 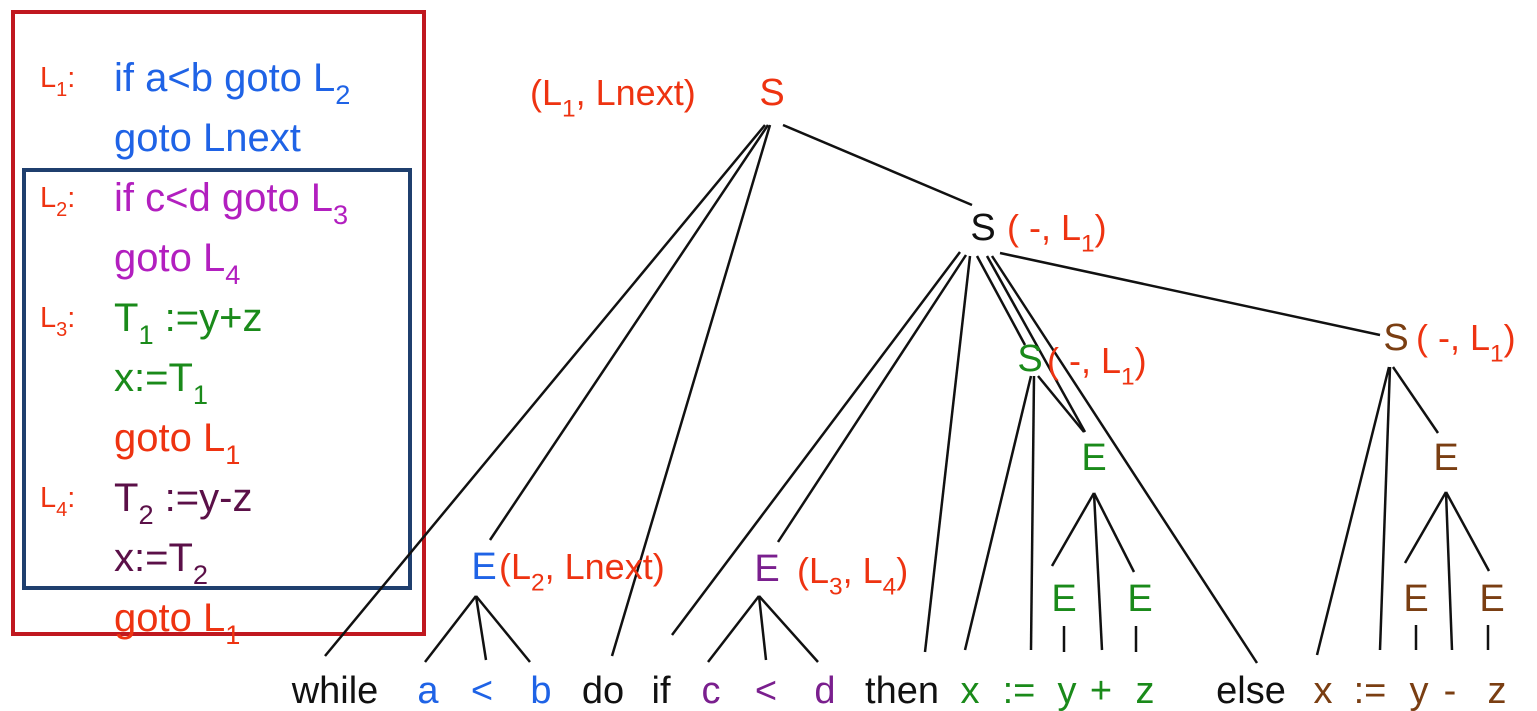 I want to click on code-line: goto Lnext, so click(x=207, y=138).